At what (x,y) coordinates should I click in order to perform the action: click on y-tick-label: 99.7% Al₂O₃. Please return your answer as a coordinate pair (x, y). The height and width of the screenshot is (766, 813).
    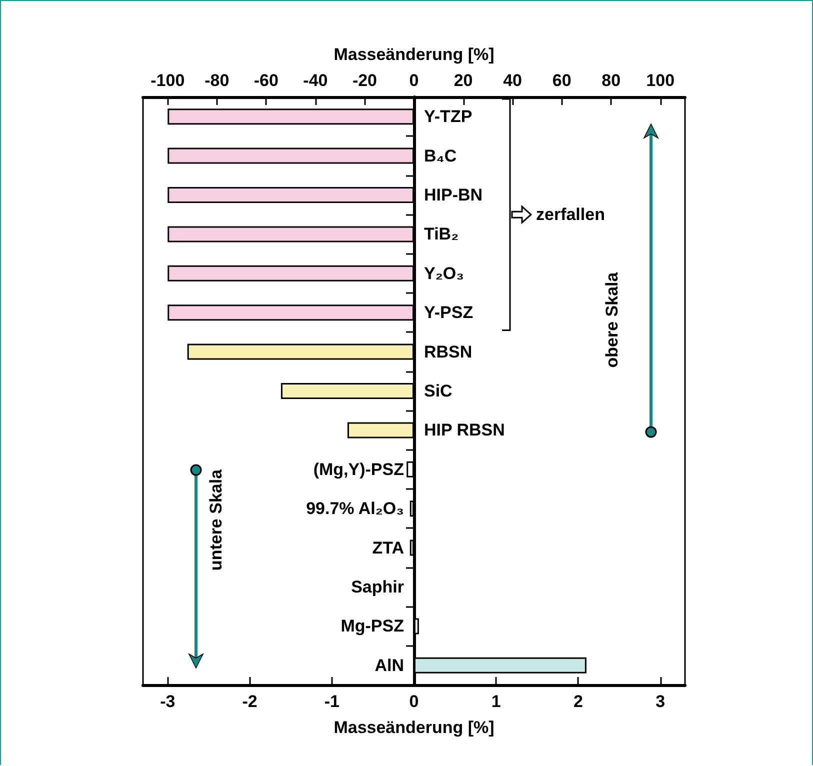
    Looking at the image, I should click on (355, 508).